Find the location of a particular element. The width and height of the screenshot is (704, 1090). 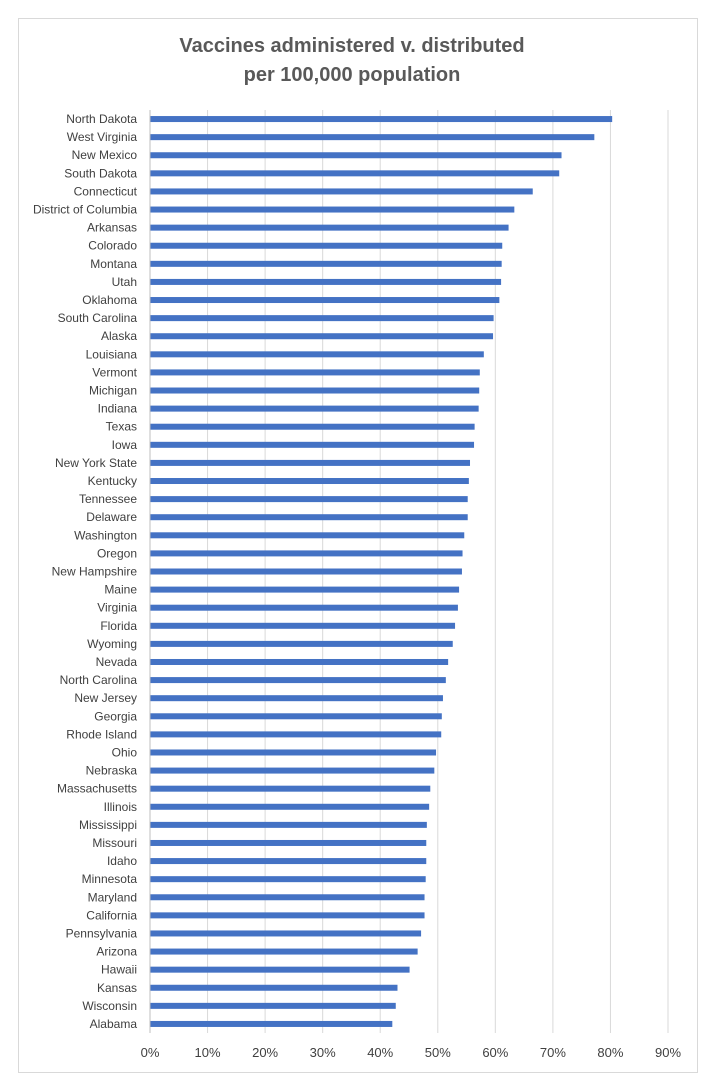

category-label: Tennessee is located at coordinates (108, 499).